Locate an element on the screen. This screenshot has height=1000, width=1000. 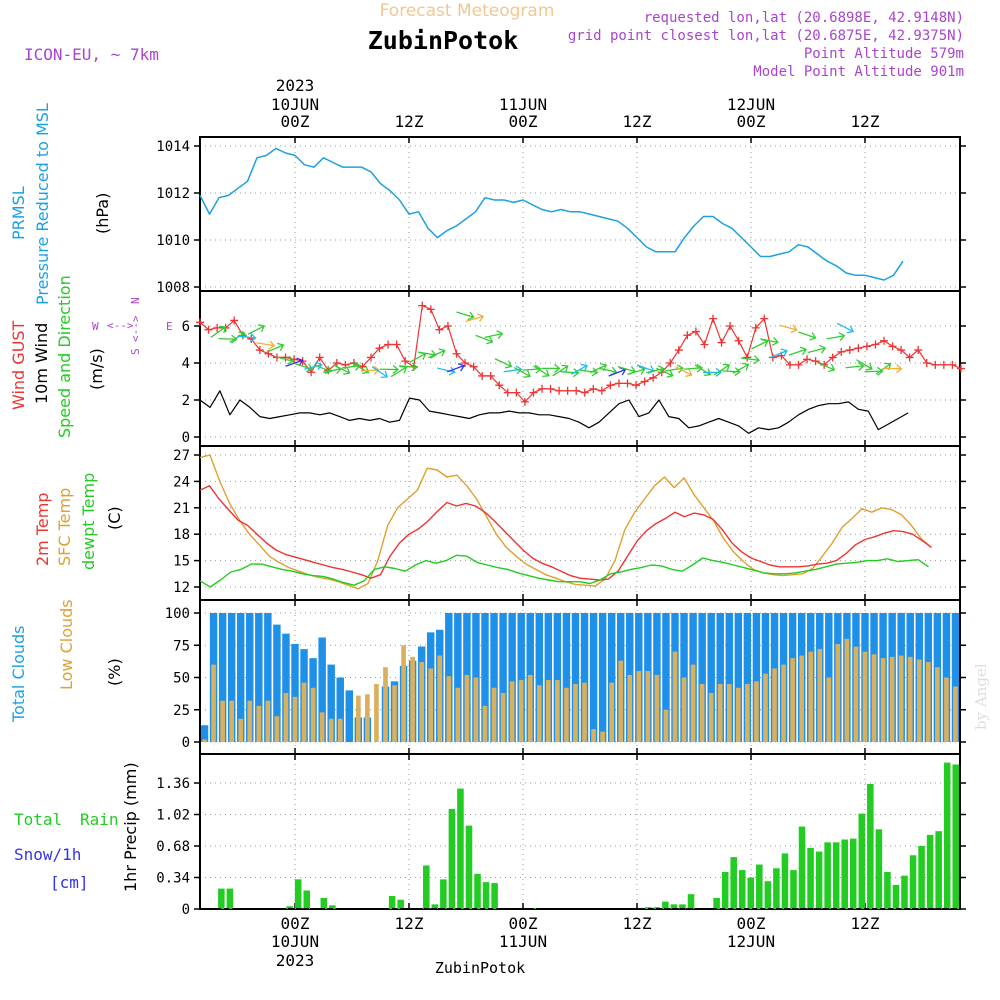
y-tick-label: 100 is located at coordinates (177, 614).